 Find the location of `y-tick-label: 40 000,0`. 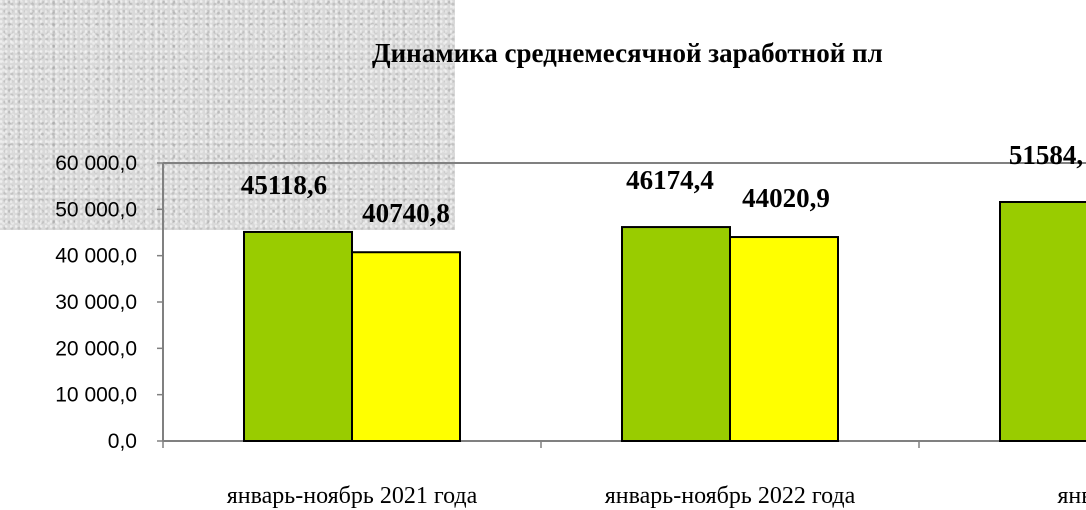

y-tick-label: 40 000,0 is located at coordinates (96, 256).